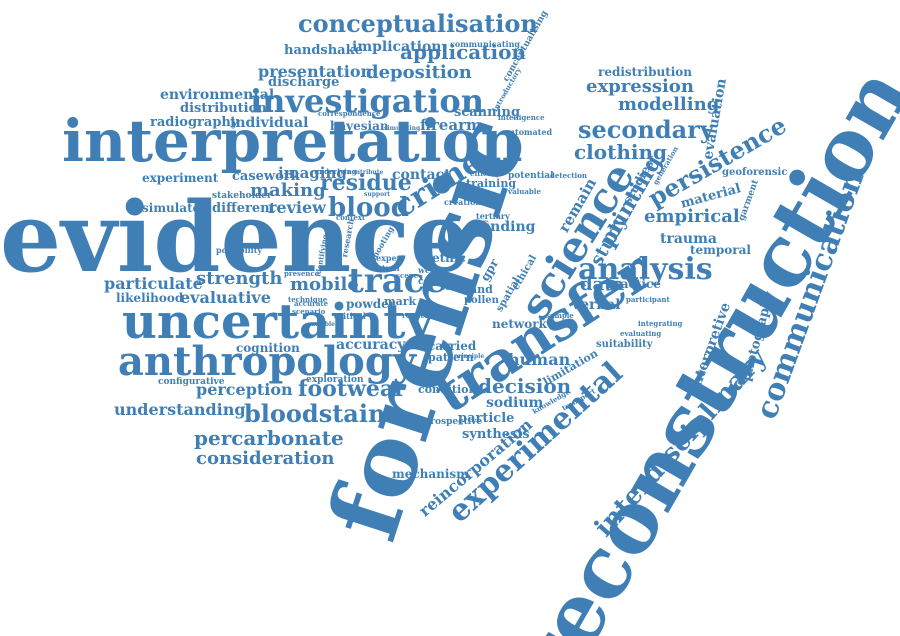 The width and height of the screenshot is (900, 636). Describe the element at coordinates (223, 108) in the screenshot. I see `word-distribution: distribution` at that location.